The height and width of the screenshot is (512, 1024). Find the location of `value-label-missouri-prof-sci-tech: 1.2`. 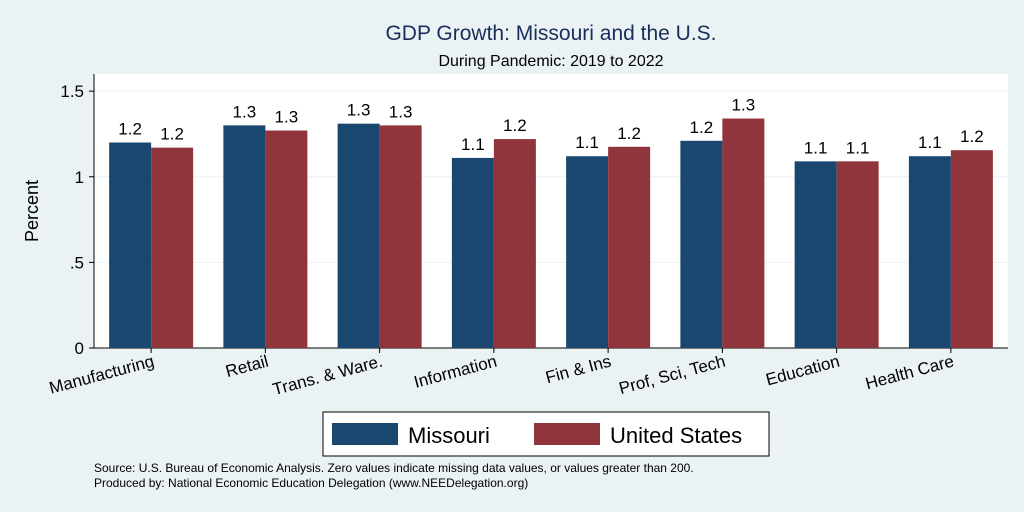

value-label-missouri-prof-sci-tech: 1.2 is located at coordinates (702, 127).